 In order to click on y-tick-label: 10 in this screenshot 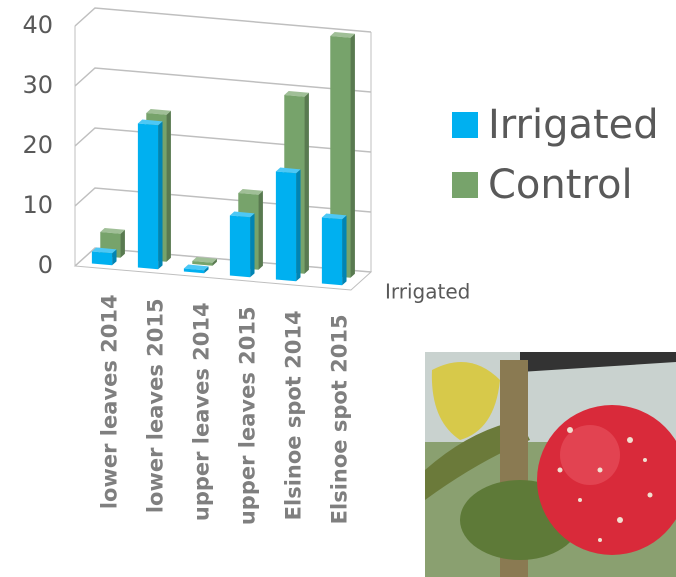, I will do `click(37, 205)`.